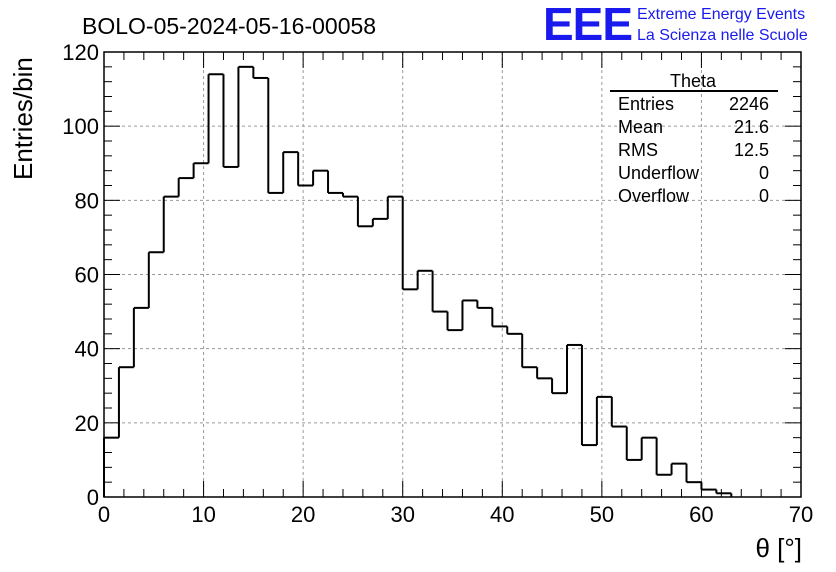 This screenshot has height=572, width=836. I want to click on y-tick-label: 100, so click(80, 126).